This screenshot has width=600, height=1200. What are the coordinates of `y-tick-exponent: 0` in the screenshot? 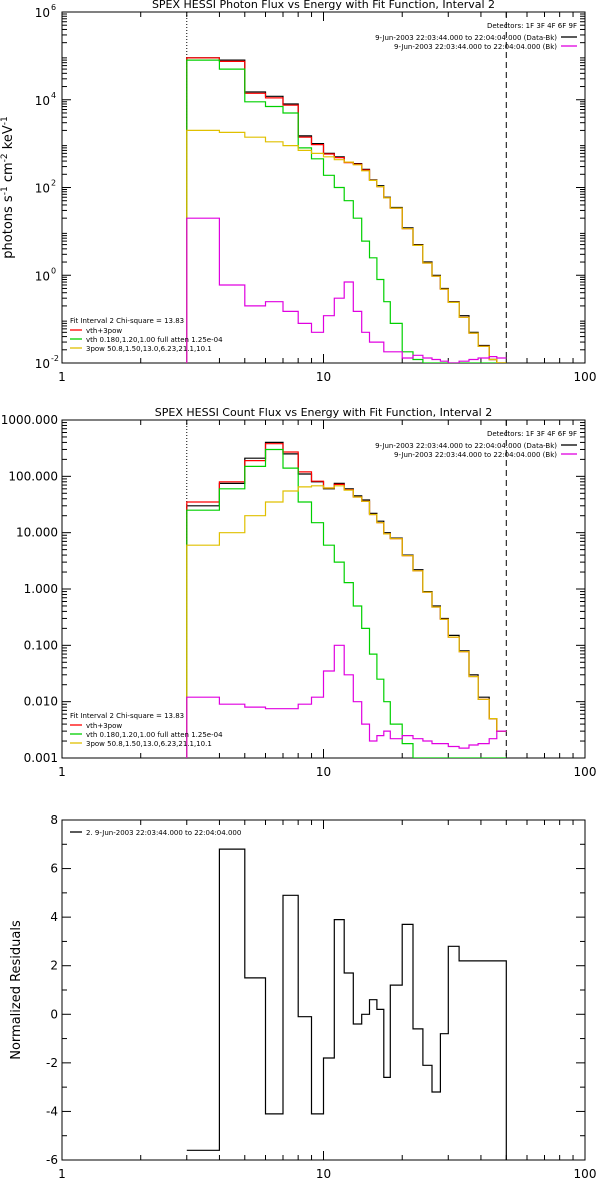 It's located at (53, 270).